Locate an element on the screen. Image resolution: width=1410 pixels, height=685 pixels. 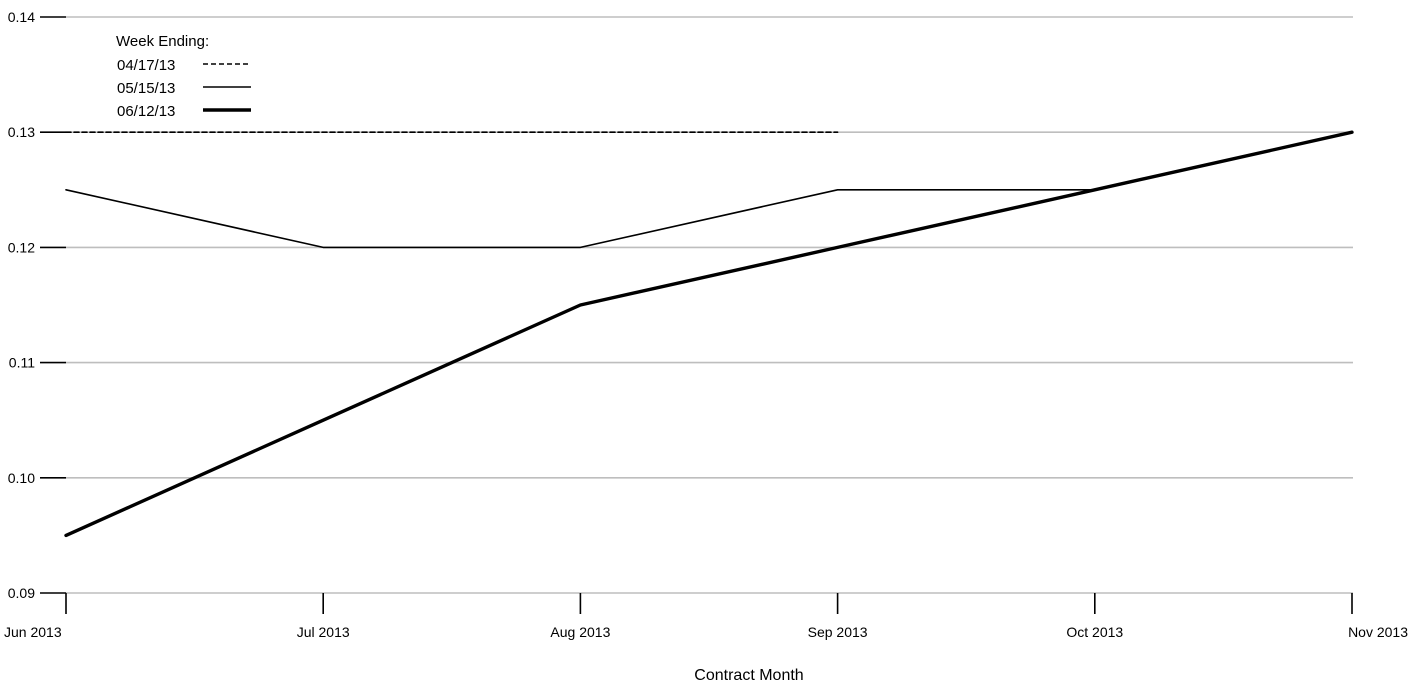
y-tick-label: 0.10 is located at coordinates (21, 478).